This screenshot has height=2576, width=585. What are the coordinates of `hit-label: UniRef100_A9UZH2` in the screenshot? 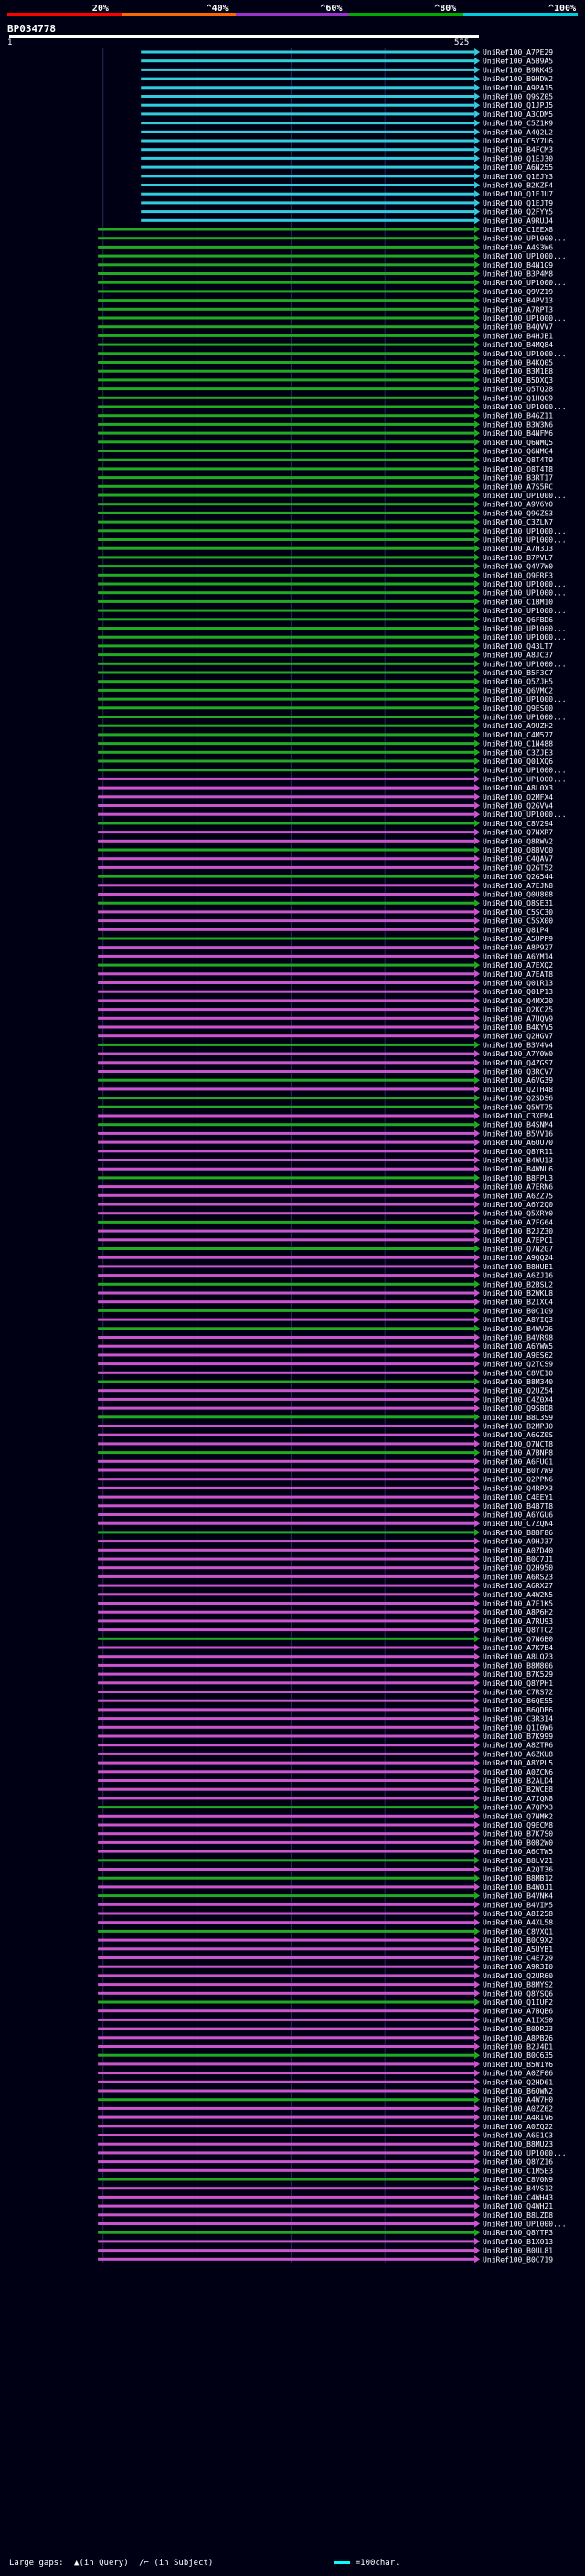 It's located at (518, 726).